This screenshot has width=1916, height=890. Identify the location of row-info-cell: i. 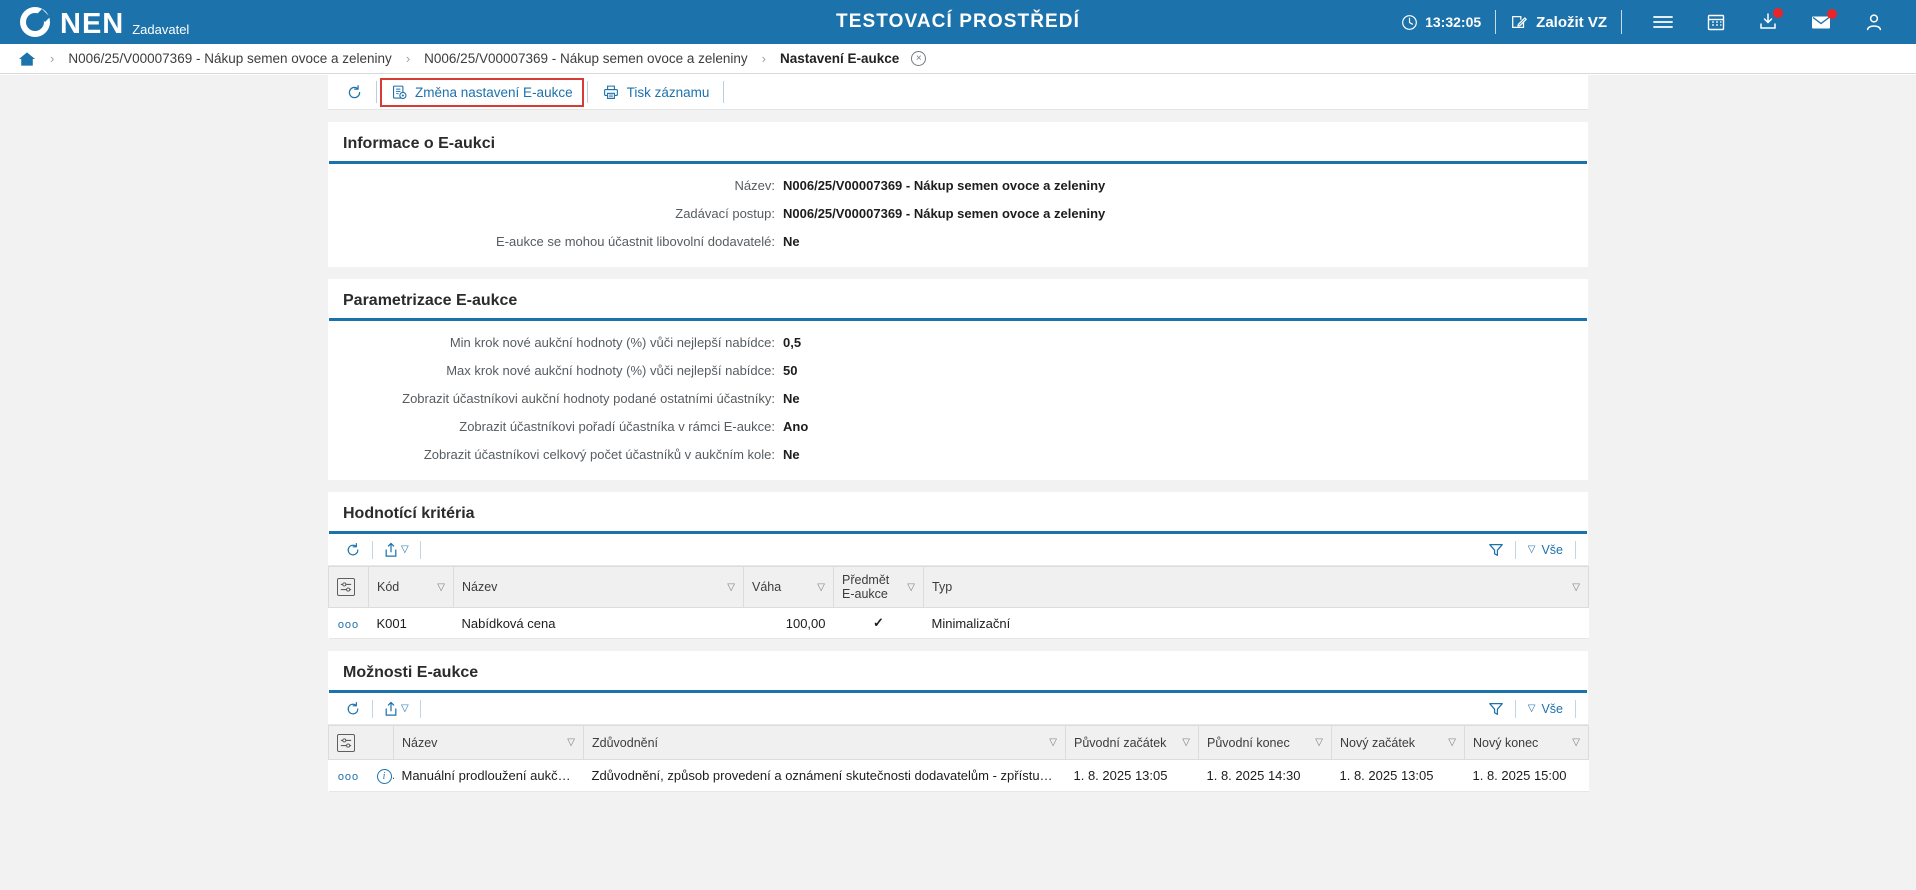
(381, 775).